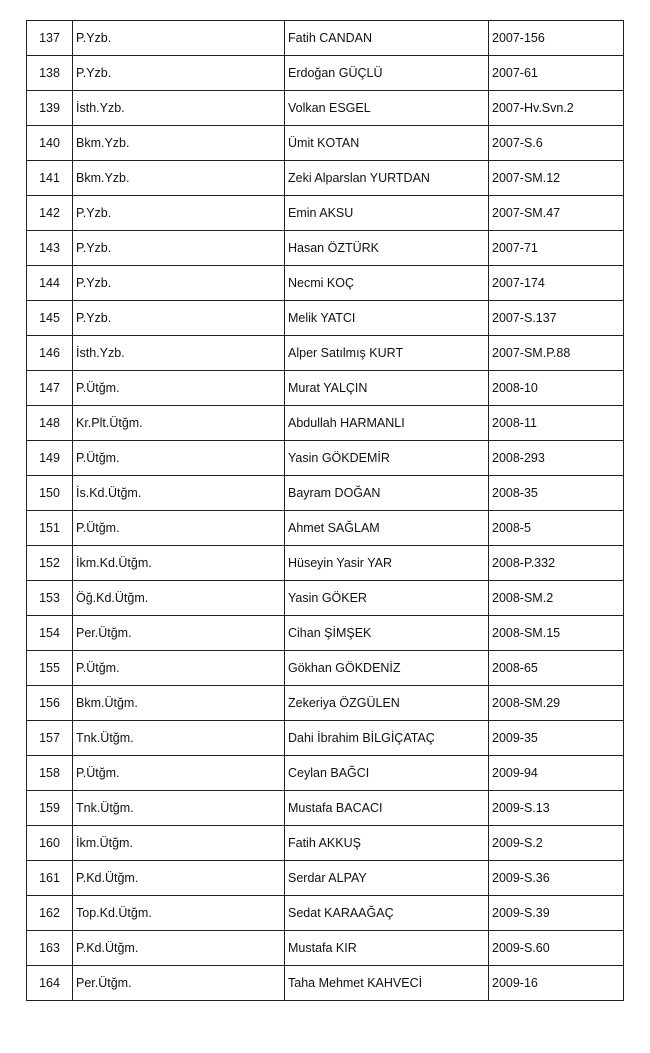  I want to click on row-number-cell: 151, so click(49, 528).